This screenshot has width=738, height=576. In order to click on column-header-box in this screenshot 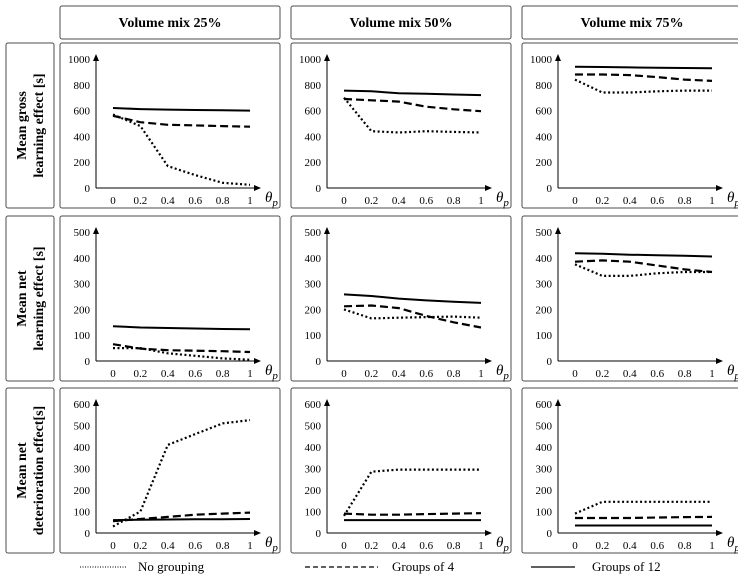, I will do `click(170, 22)`.